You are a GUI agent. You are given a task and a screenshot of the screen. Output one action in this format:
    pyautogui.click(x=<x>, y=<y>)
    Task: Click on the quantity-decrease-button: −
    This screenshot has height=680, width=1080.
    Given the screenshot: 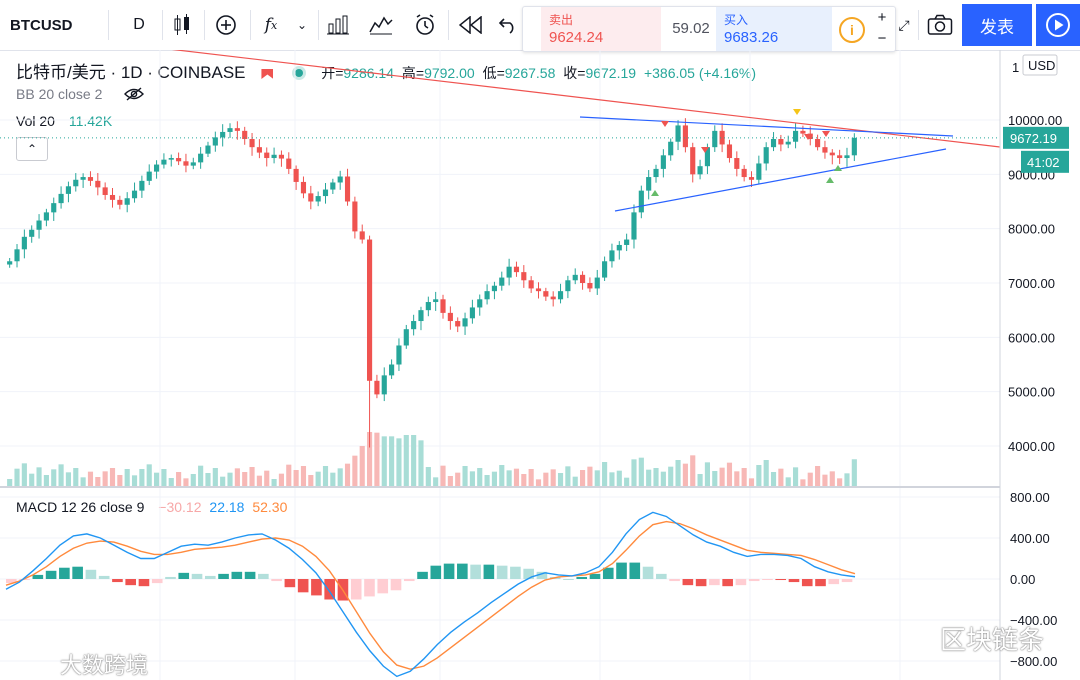 What is the action you would take?
    pyautogui.click(x=882, y=38)
    